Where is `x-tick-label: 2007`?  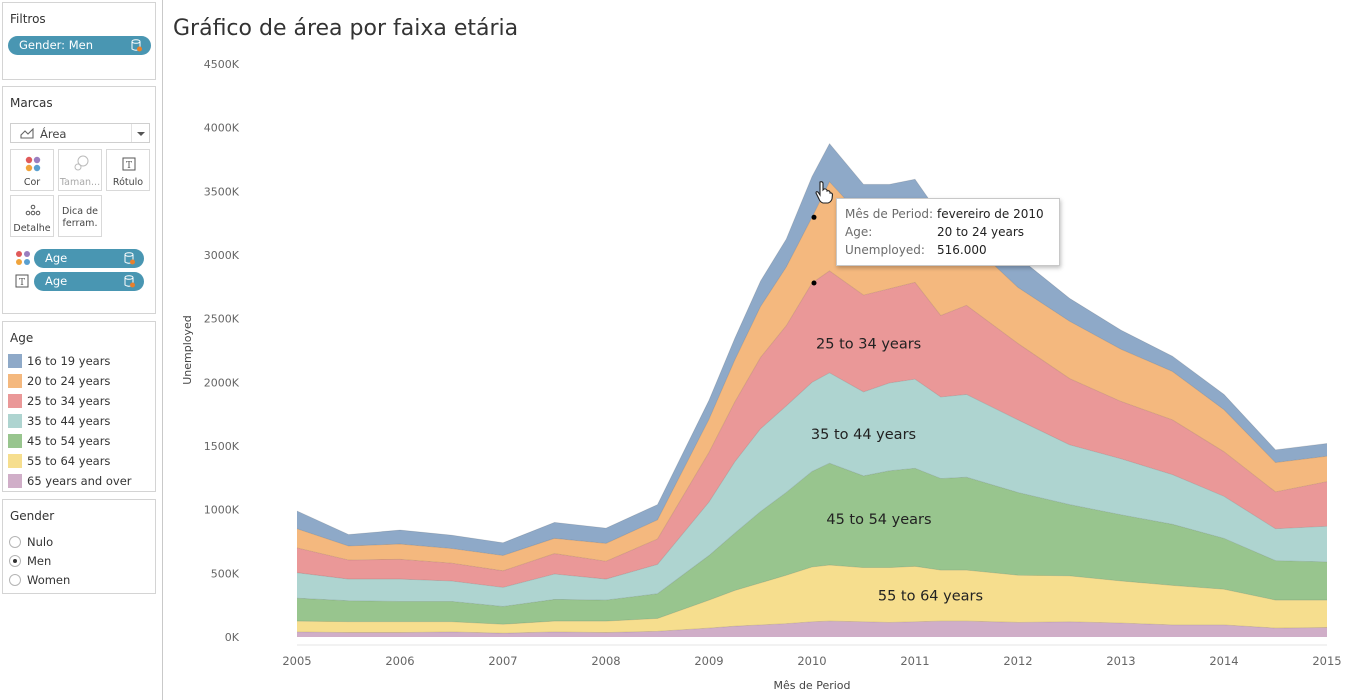 x-tick-label: 2007 is located at coordinates (502, 661).